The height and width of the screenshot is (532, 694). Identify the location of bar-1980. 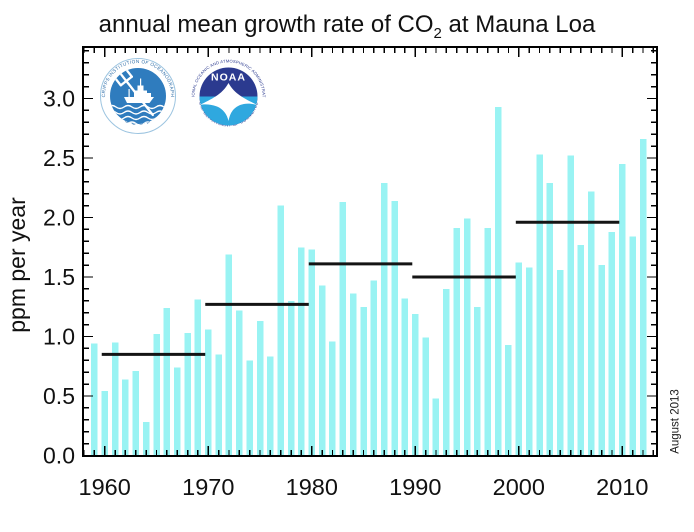
(312, 352).